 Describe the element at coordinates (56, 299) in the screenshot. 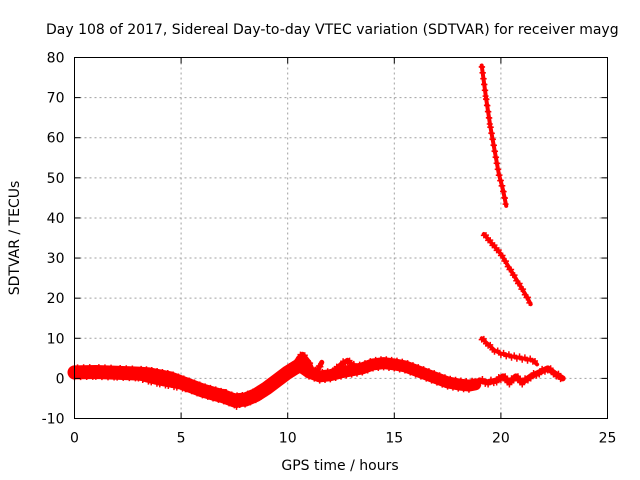

I see `y-tick-label: 20` at that location.